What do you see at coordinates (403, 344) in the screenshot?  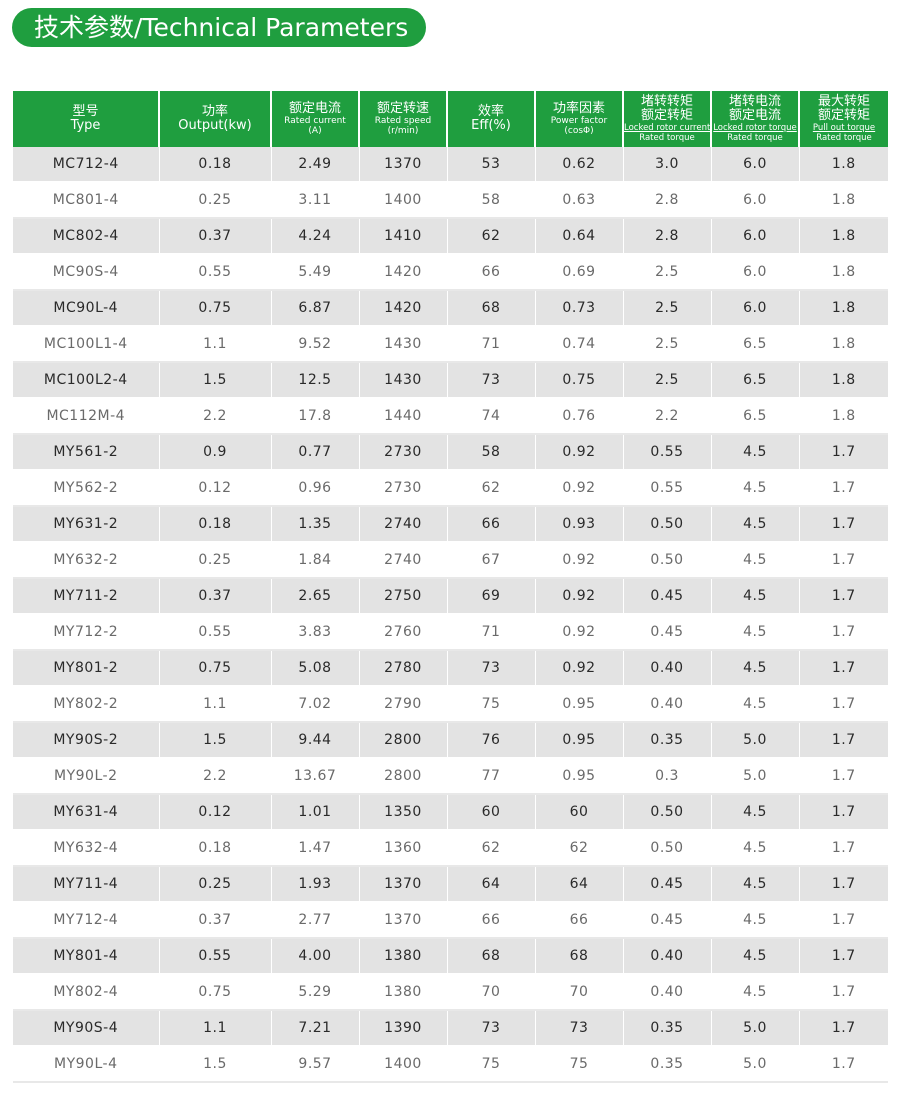 I see `cell-rated-speed: 1430` at bounding box center [403, 344].